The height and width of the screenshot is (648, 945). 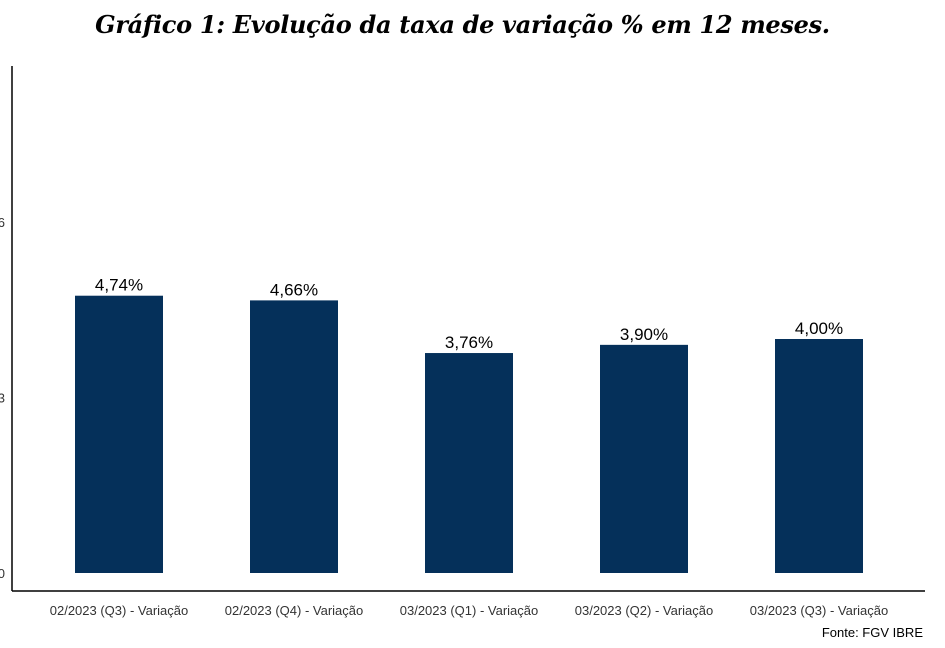 I want to click on y-tick-label: 0, so click(x=2, y=573).